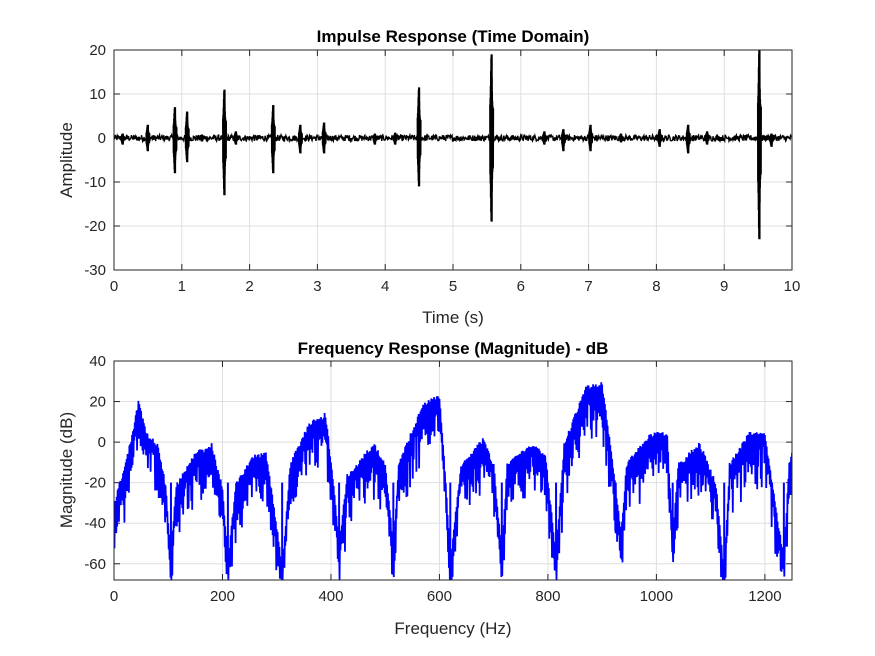 This screenshot has width=875, height=656. Describe the element at coordinates (97, 361) in the screenshot. I see `y-tick-label: 40` at that location.